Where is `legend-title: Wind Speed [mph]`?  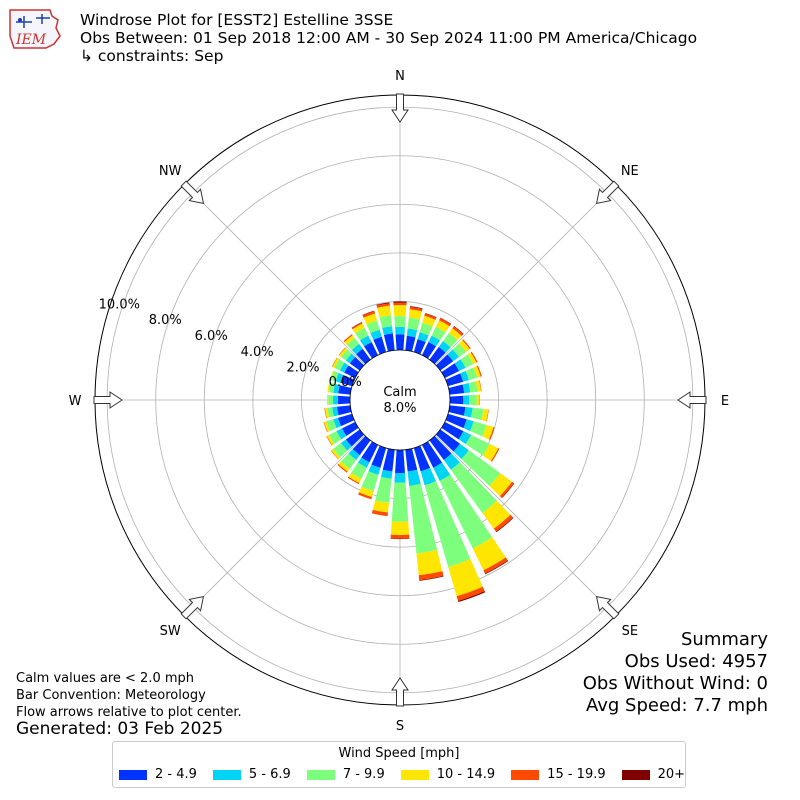 legend-title: Wind Speed [mph] is located at coordinates (399, 753).